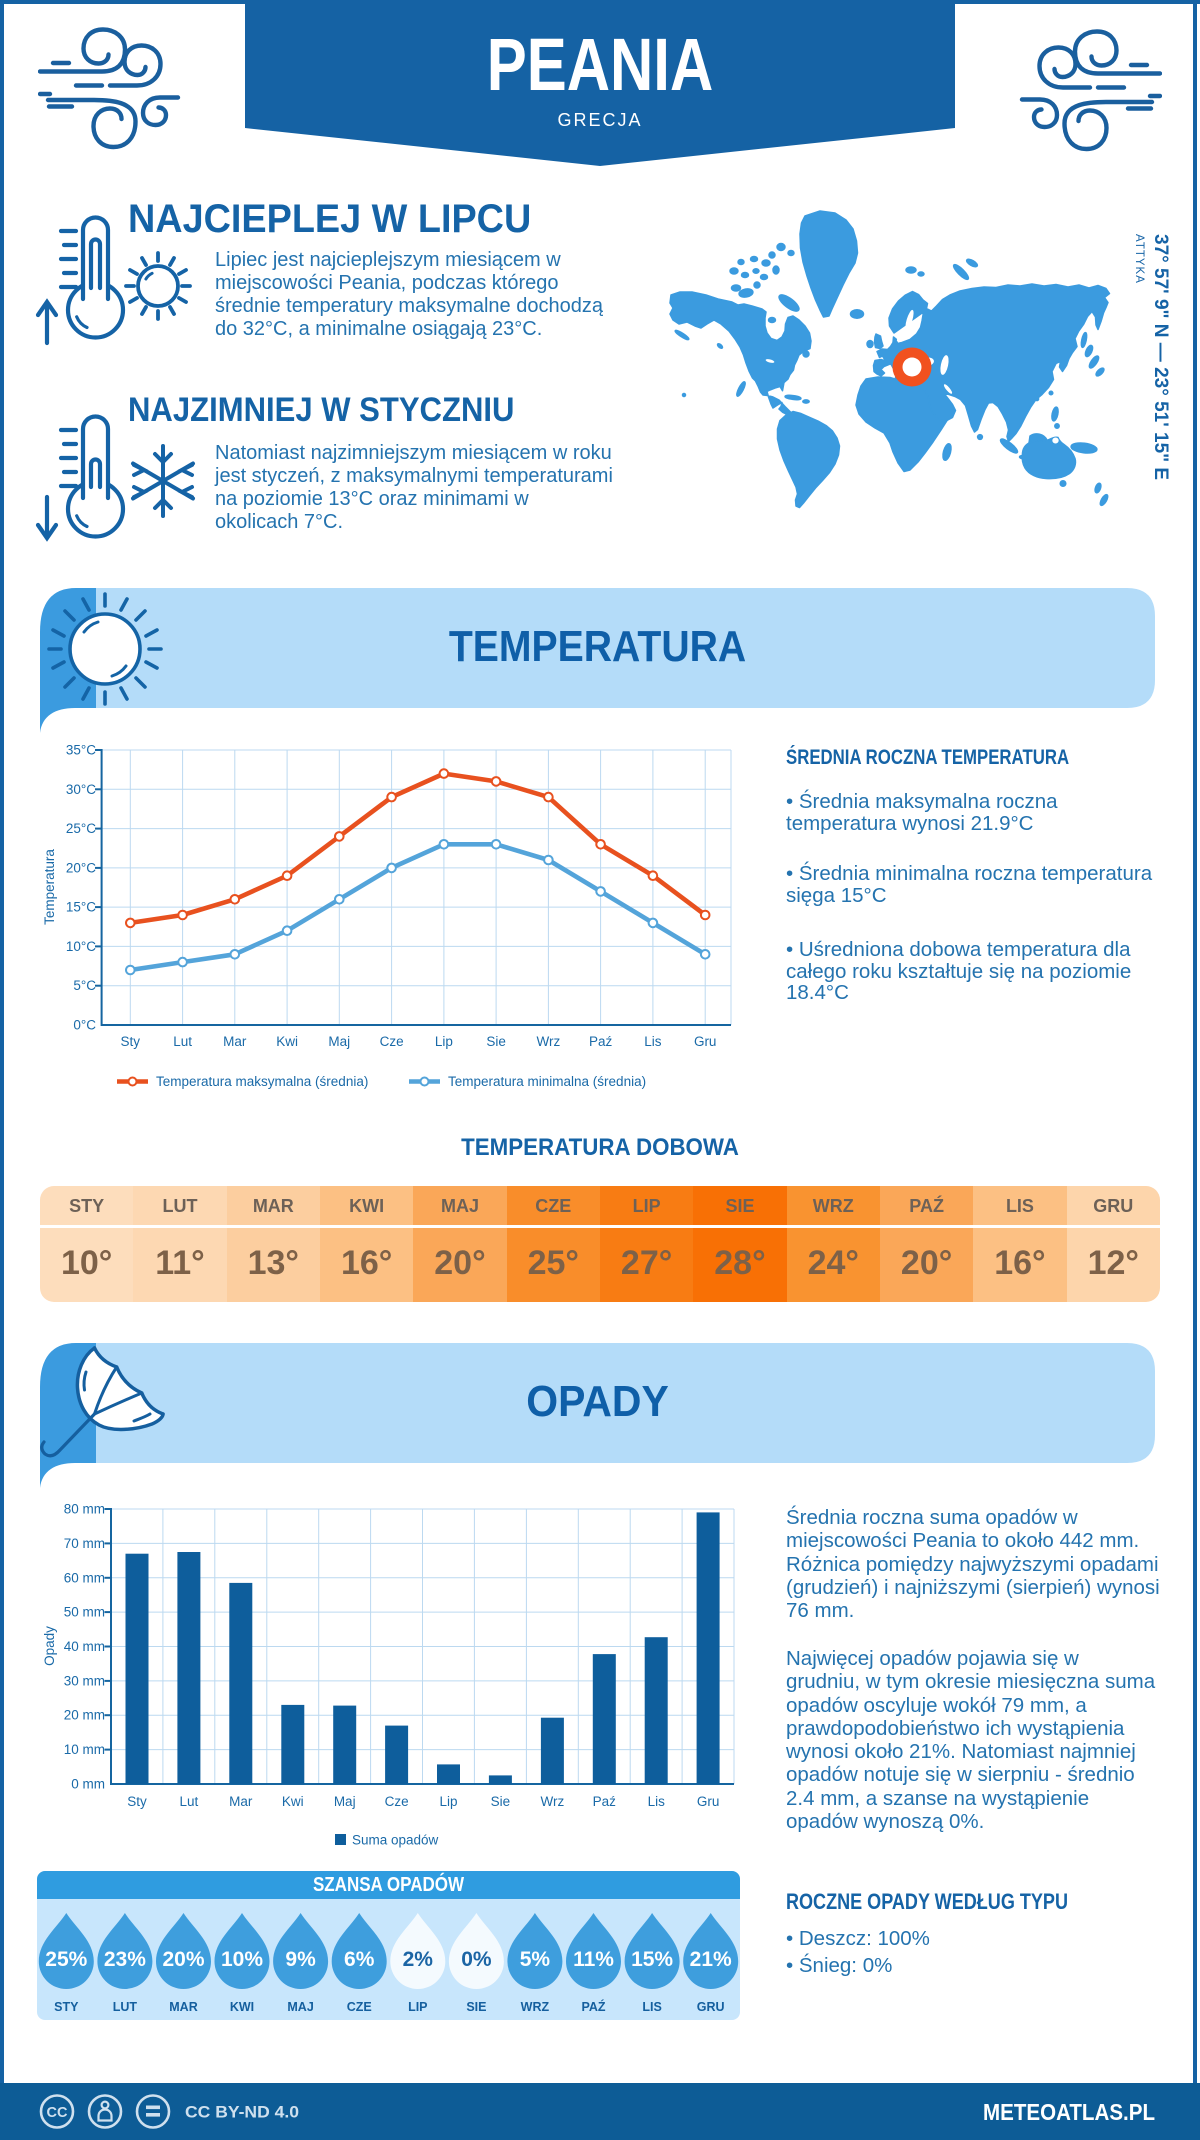 The image size is (1200, 2140). What do you see at coordinates (84, 1680) in the screenshot?
I see `svg-text: 30 mm` at bounding box center [84, 1680].